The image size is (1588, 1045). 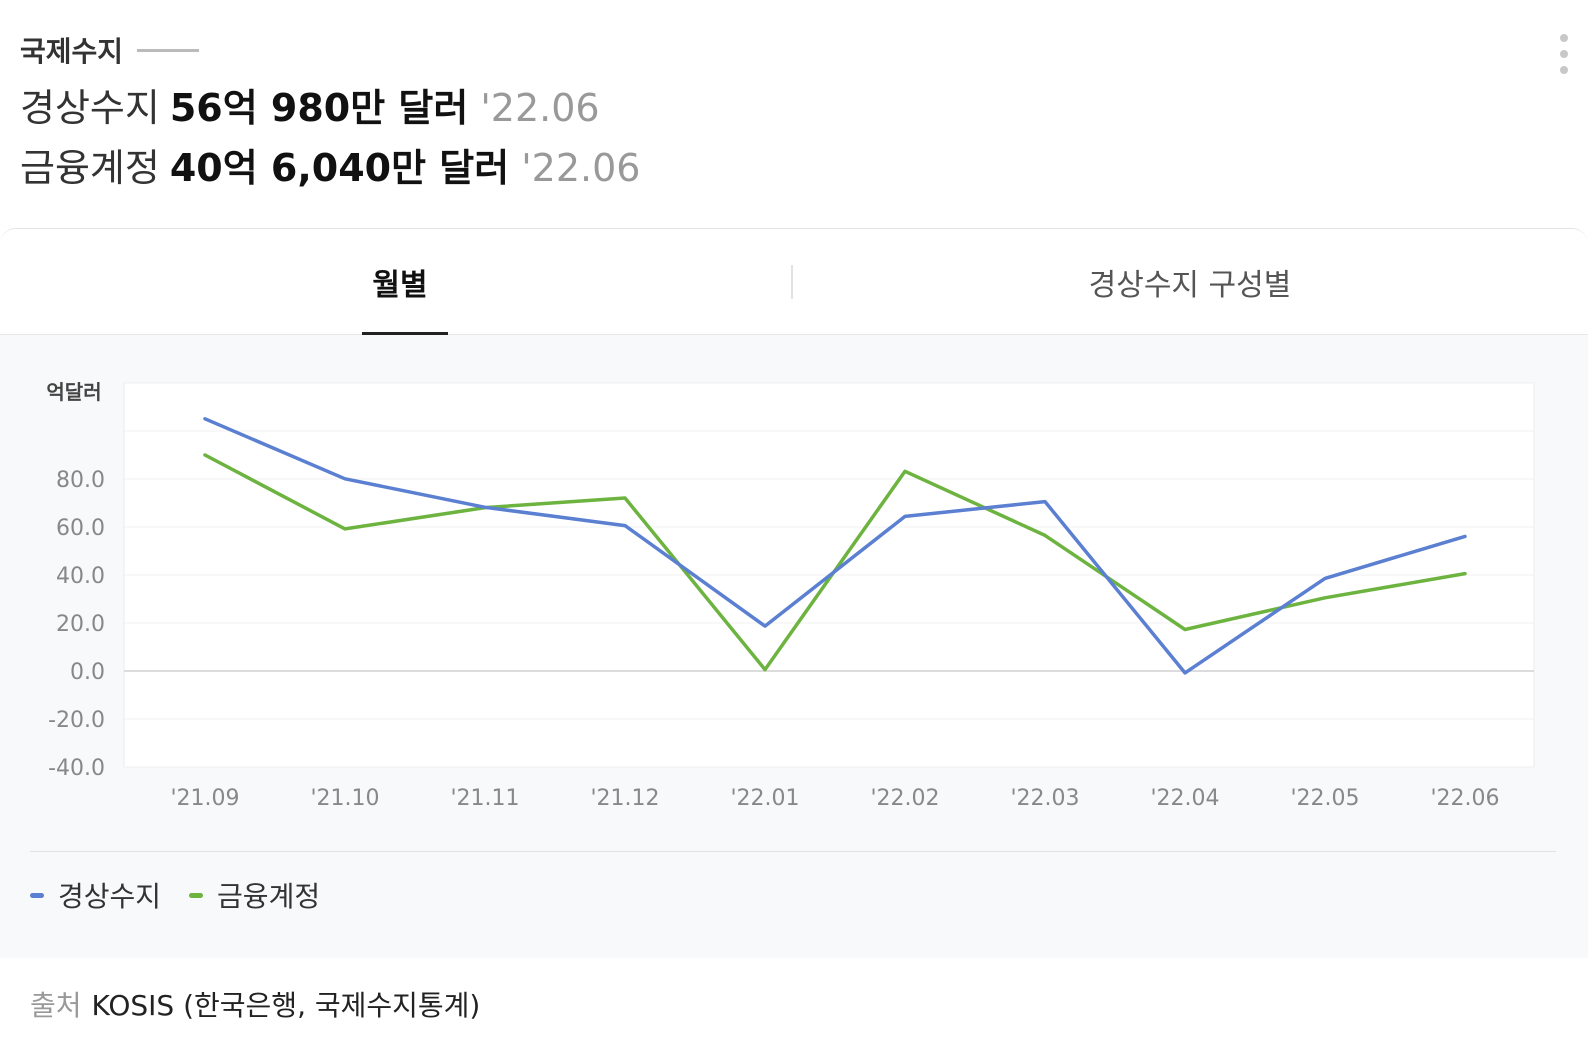 What do you see at coordinates (319, 108) in the screenshot?
I see `stat-value: 56억 980만 달러` at bounding box center [319, 108].